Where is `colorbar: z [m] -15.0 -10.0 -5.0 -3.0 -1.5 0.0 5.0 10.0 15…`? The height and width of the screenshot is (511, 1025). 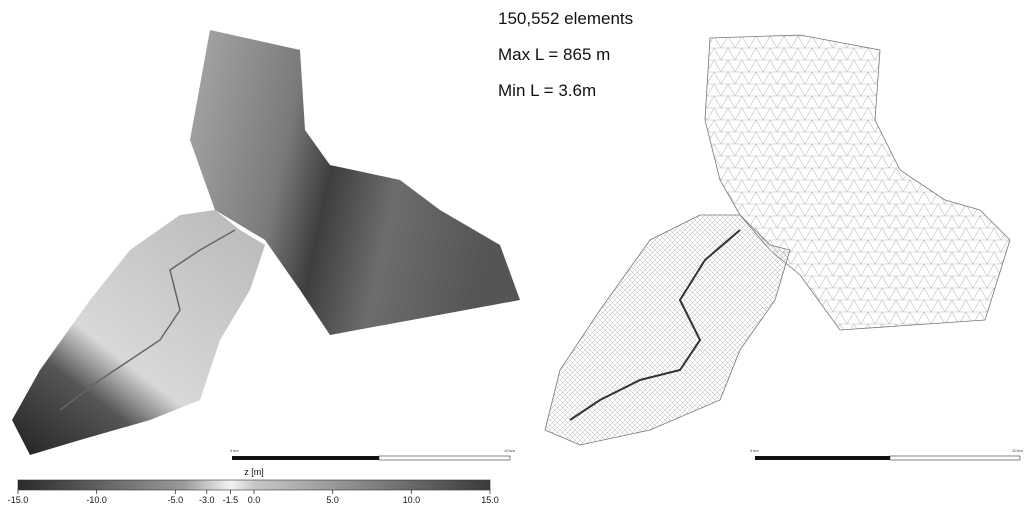
colorbar: z [m] -15.0 -10.0 -5.0 -3.0 -1.5 0.0 5.0 10.0 15… is located at coordinates (253, 486).